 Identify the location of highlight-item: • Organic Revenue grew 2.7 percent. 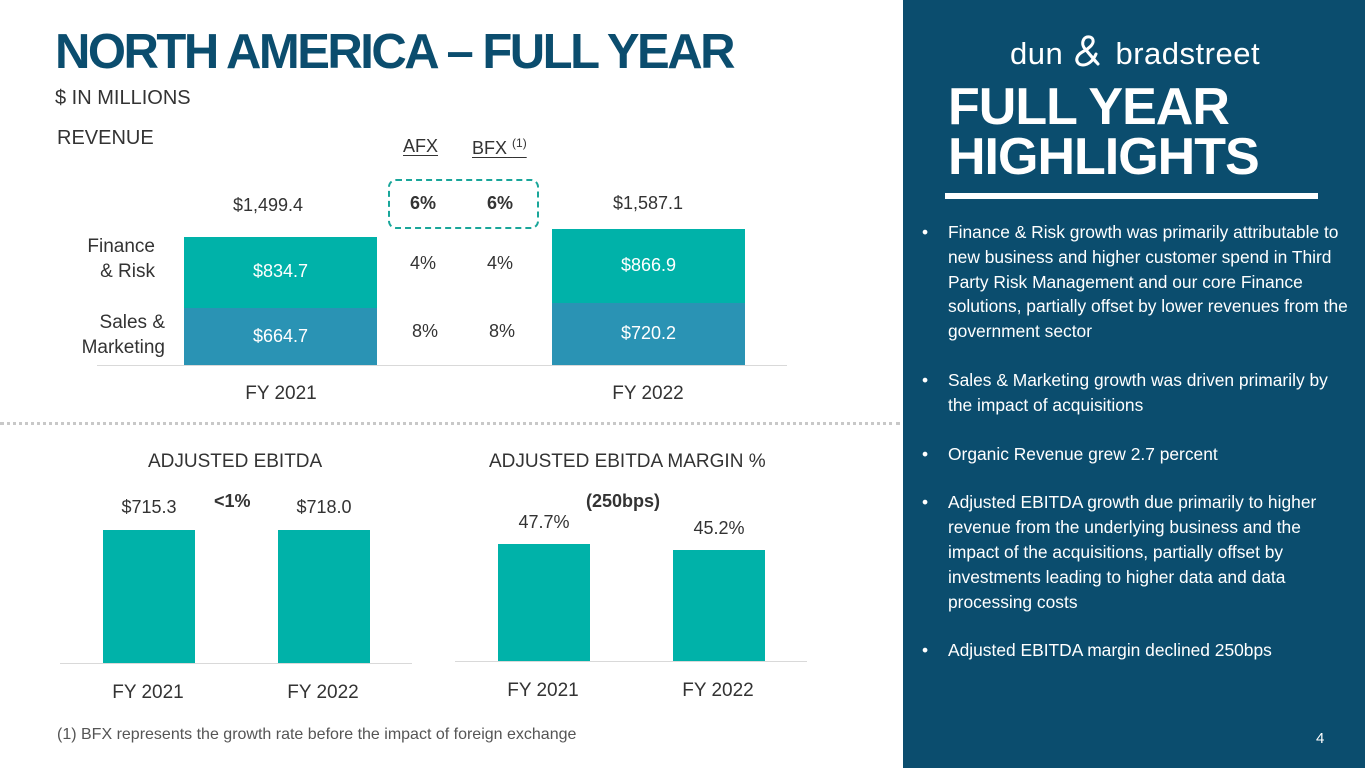
(1137, 454).